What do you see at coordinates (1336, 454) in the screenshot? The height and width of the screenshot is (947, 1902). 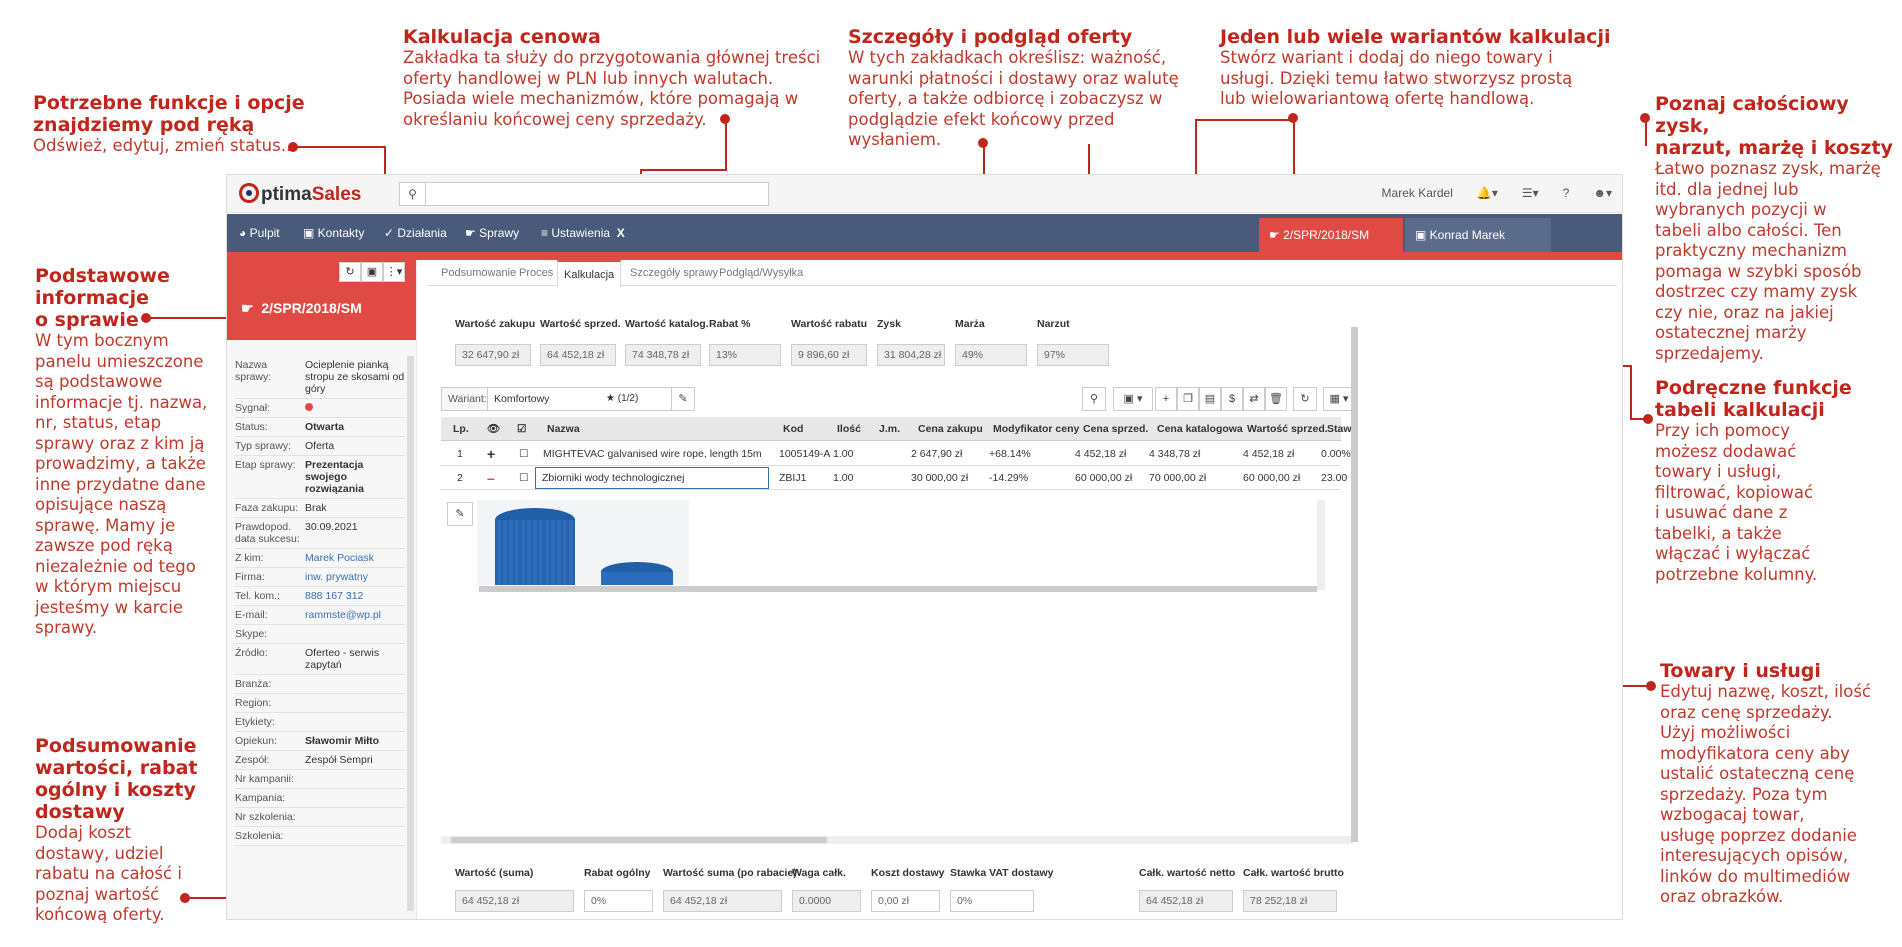 I see `cell-stawka: 0.00%` at bounding box center [1336, 454].